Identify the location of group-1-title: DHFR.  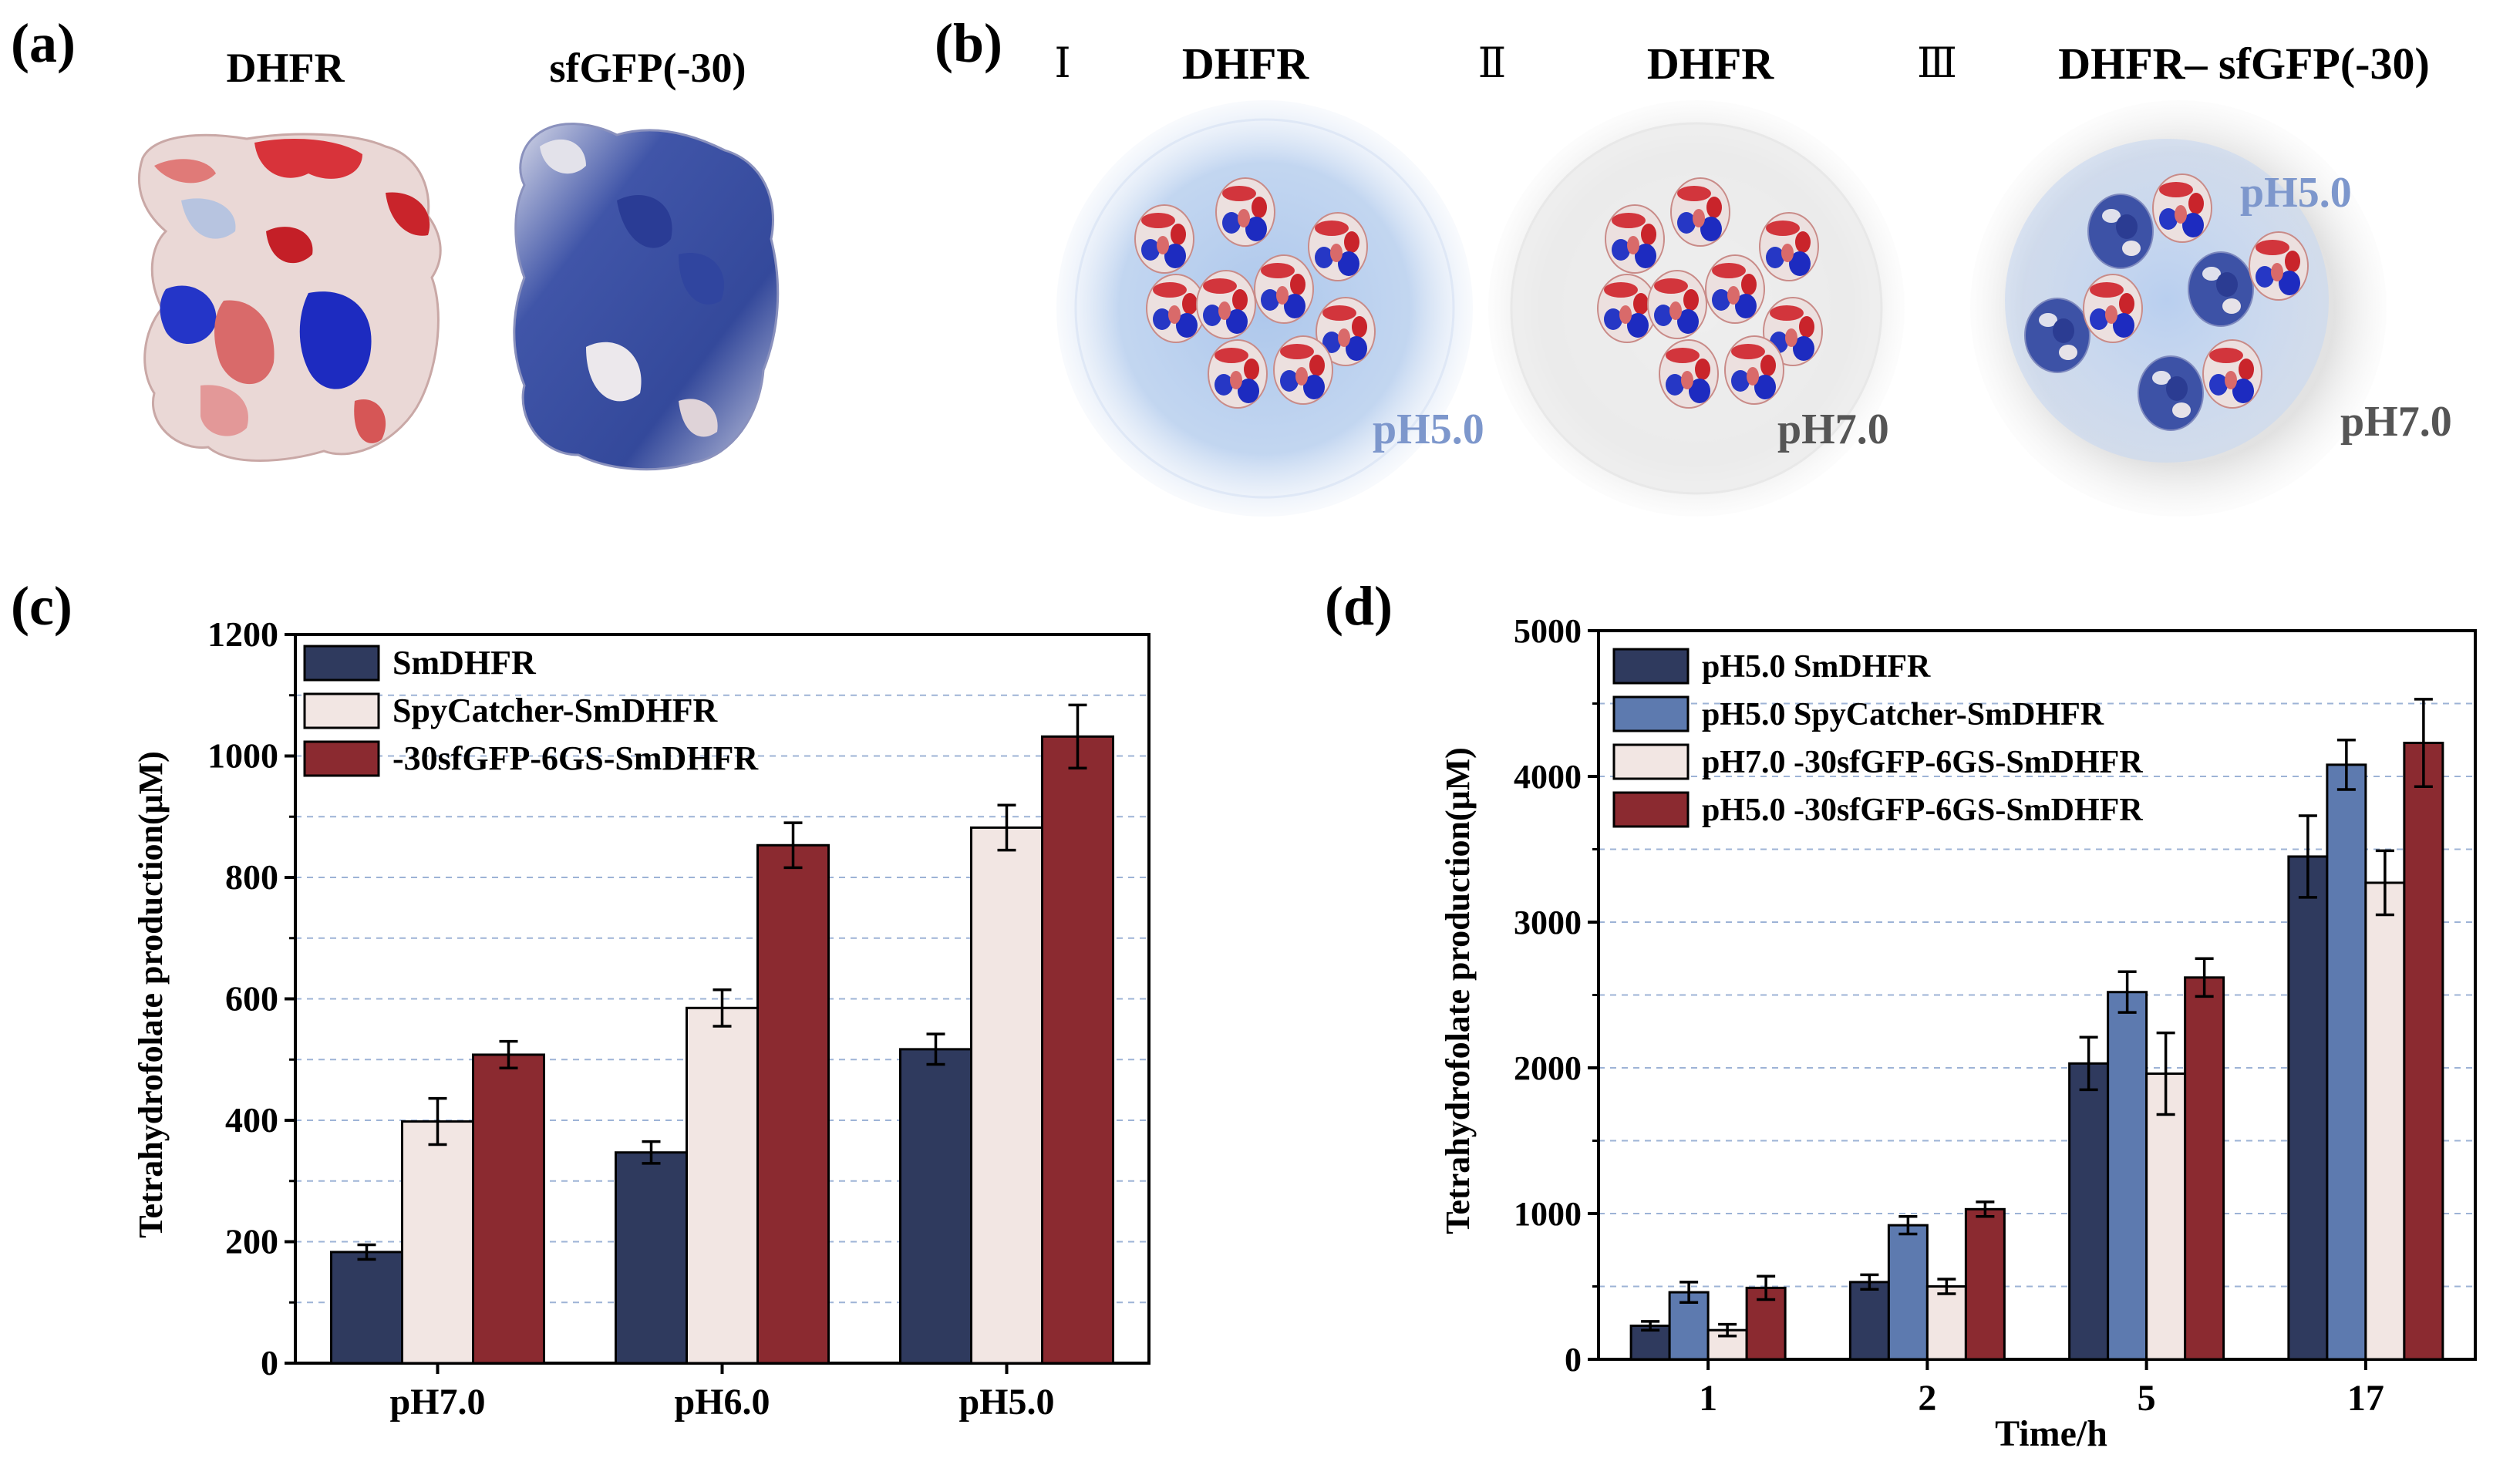
(1245, 64).